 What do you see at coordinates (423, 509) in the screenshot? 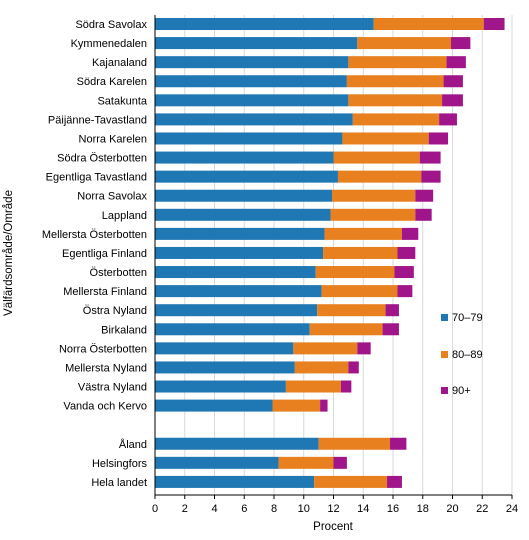
I see `x-tick-label: 18` at bounding box center [423, 509].